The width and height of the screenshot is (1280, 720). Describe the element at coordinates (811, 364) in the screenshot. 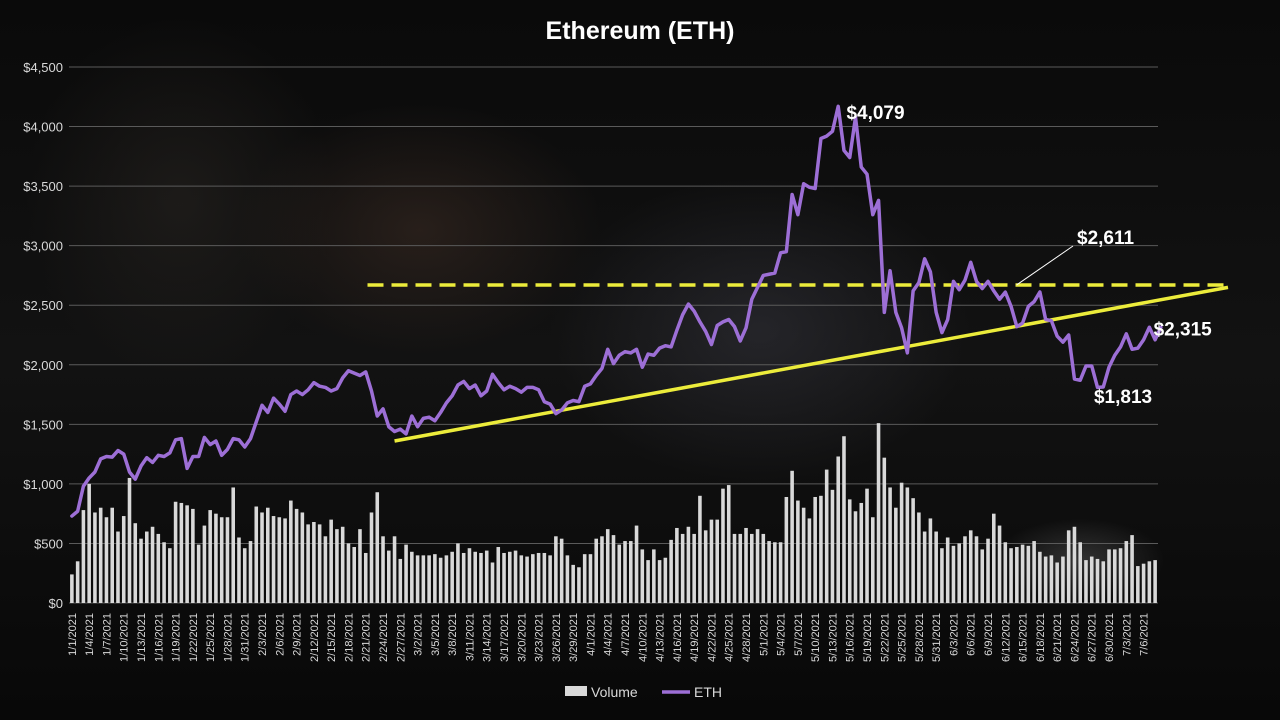

I see `trend-line` at that location.